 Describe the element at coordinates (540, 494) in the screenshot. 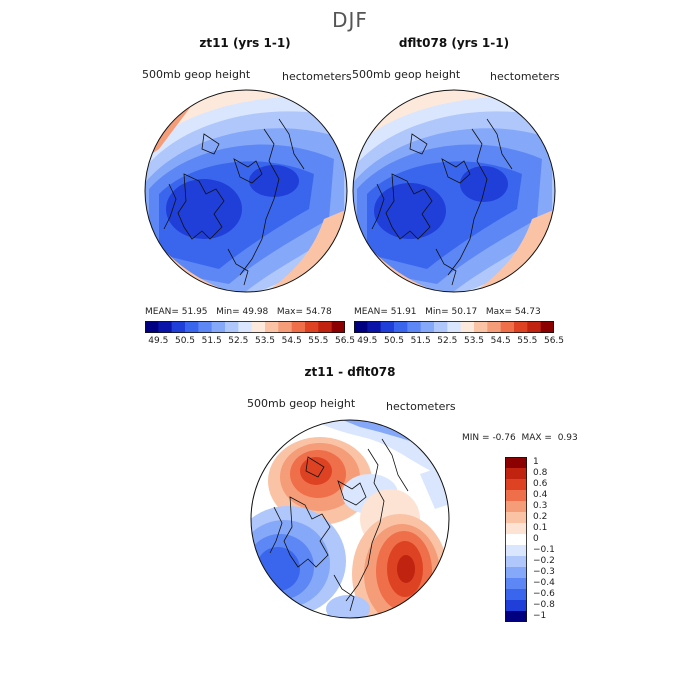

I see `diff-colorbar-label: 0.4` at that location.